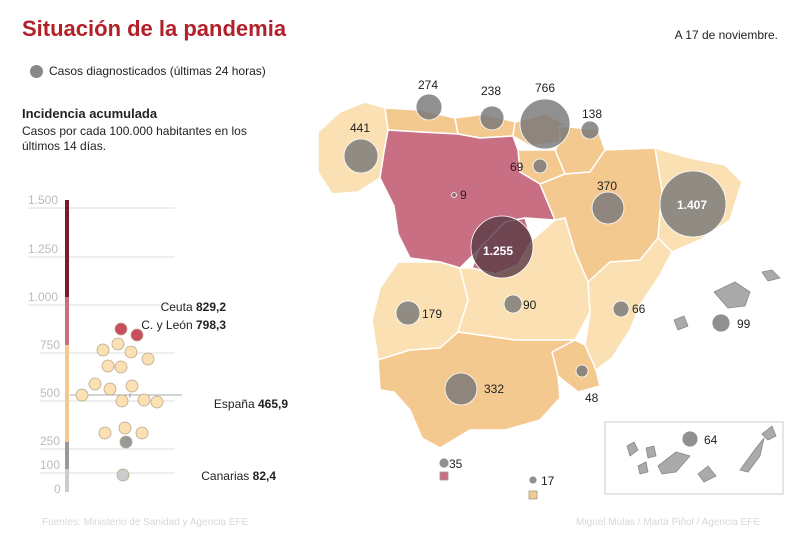 This screenshot has width=800, height=544. What do you see at coordinates (50, 441) in the screenshot?
I see `tick-label: 250` at bounding box center [50, 441].